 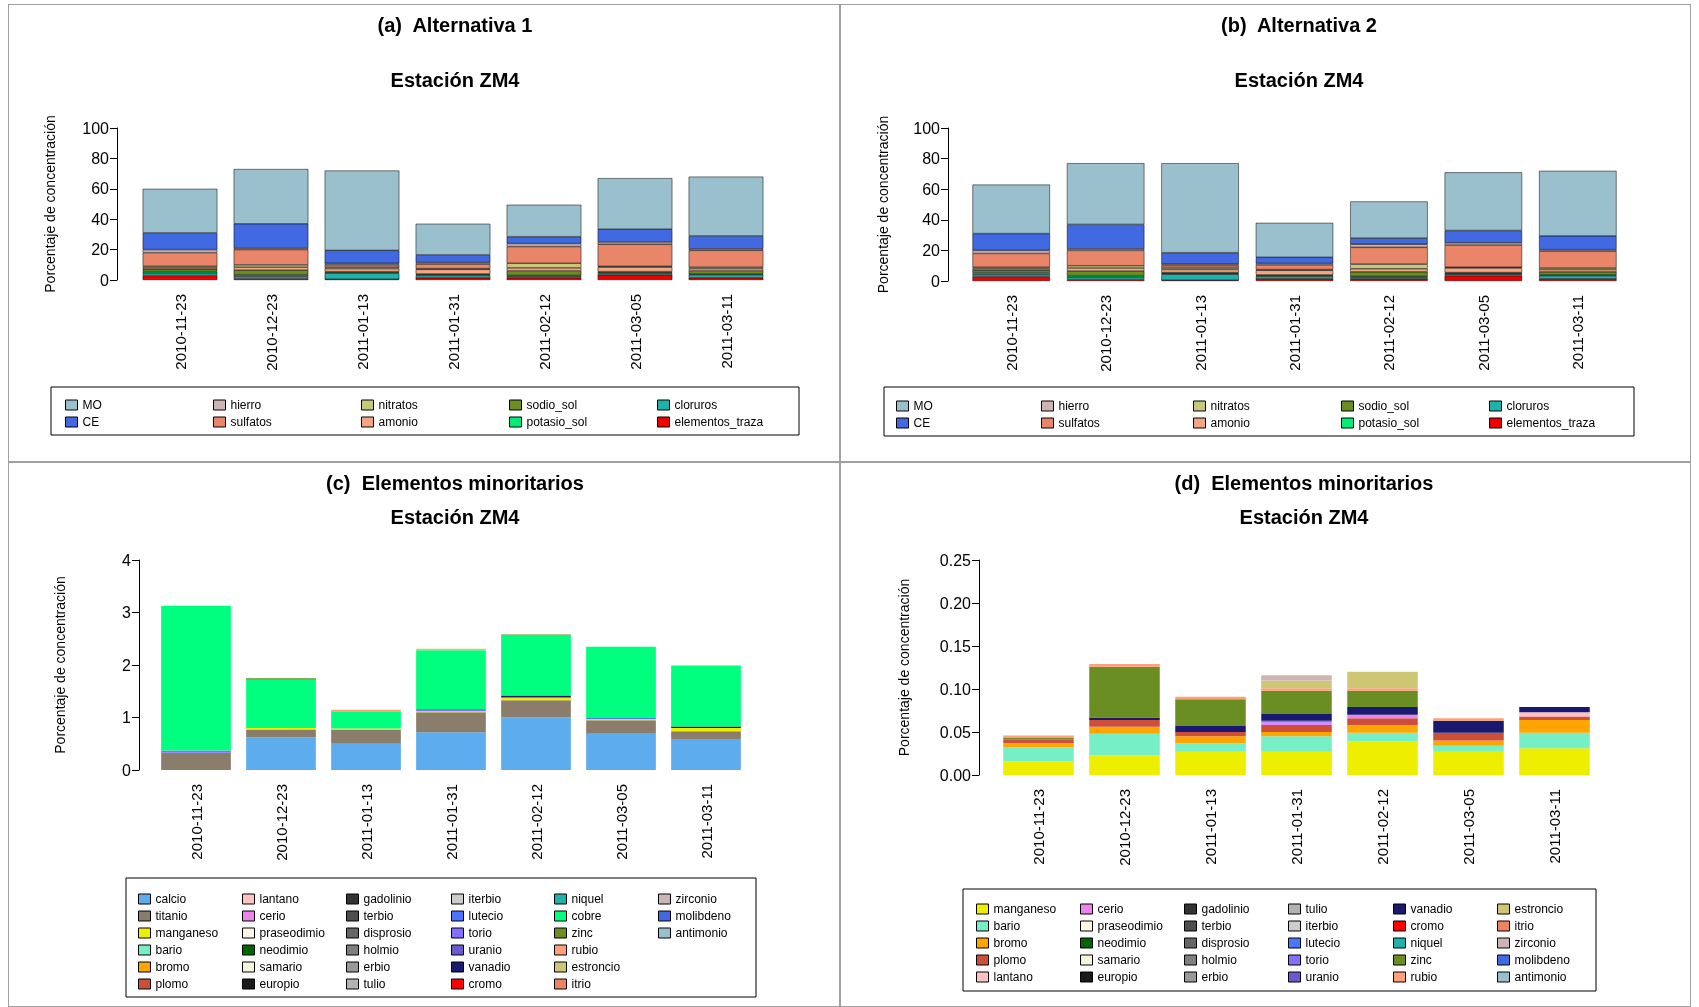 I want to click on legend-label: tulio, so click(x=374, y=984).